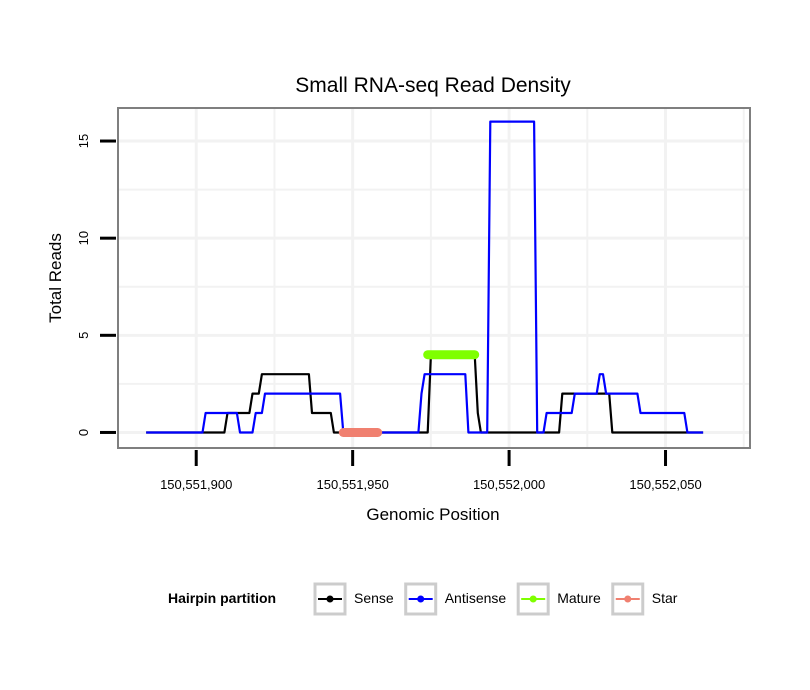  What do you see at coordinates (374, 598) in the screenshot?
I see `legend-label: Sense` at bounding box center [374, 598].